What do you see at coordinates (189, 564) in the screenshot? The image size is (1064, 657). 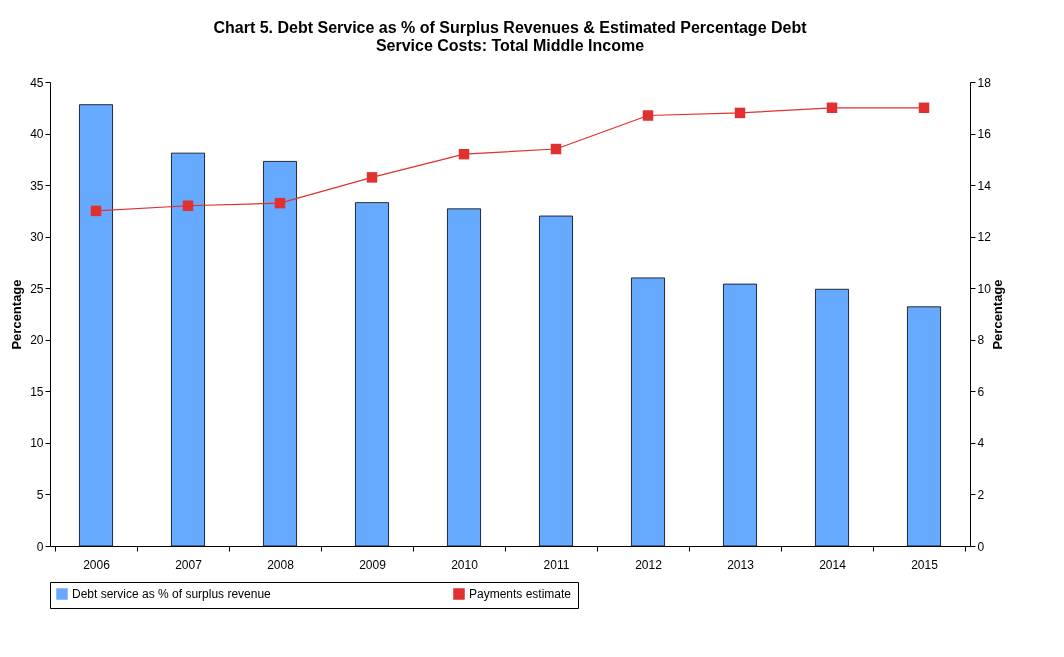 I see `x-tick-label: 2007` at bounding box center [189, 564].